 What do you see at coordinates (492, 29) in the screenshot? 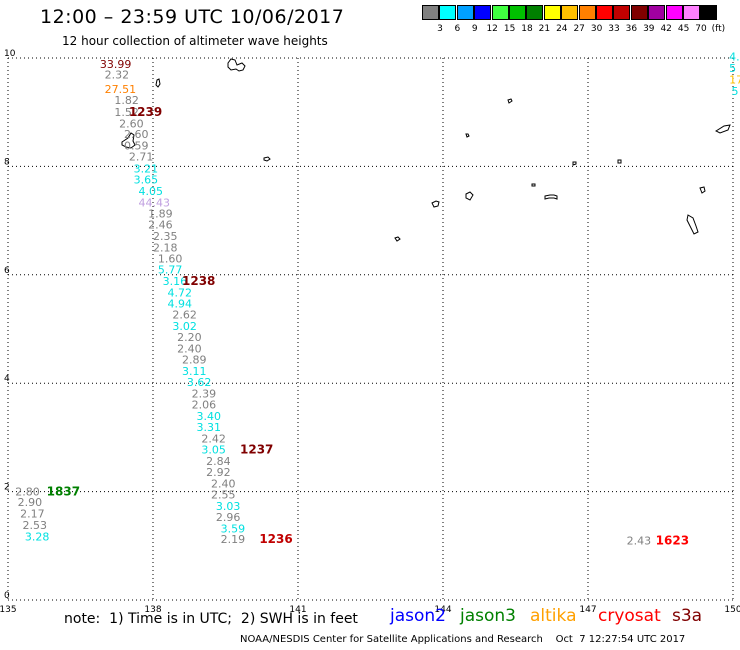
I see `legend-label: 12` at bounding box center [492, 29].